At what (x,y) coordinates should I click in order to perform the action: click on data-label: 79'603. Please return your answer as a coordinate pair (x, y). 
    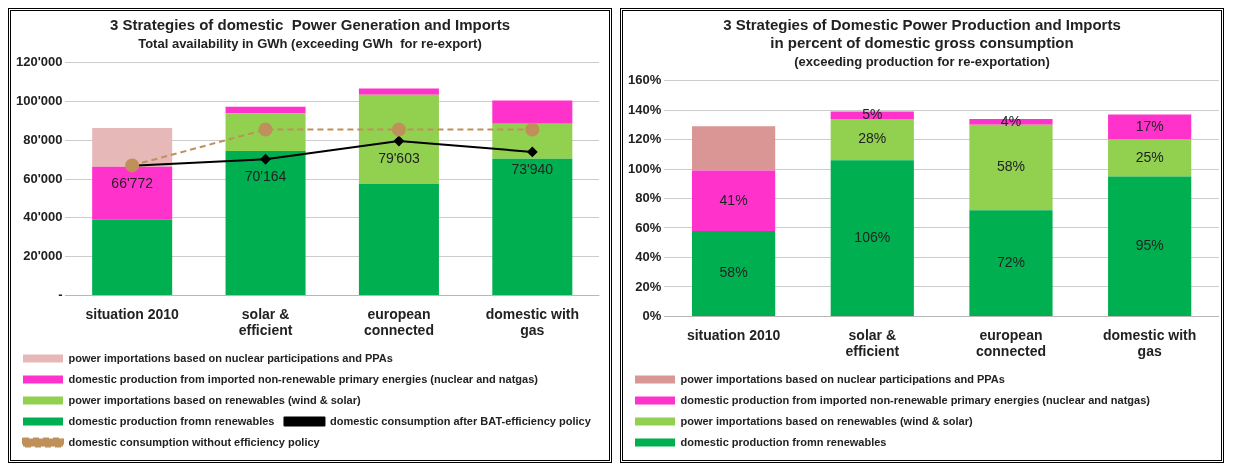
    Looking at the image, I should click on (399, 157).